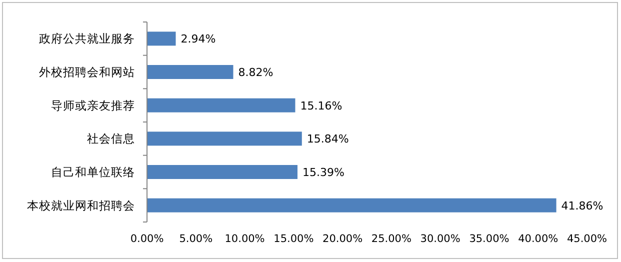 The height and width of the screenshot is (262, 621). Describe the element at coordinates (294, 239) in the screenshot. I see `x-tick-label: 15.00%` at that location.